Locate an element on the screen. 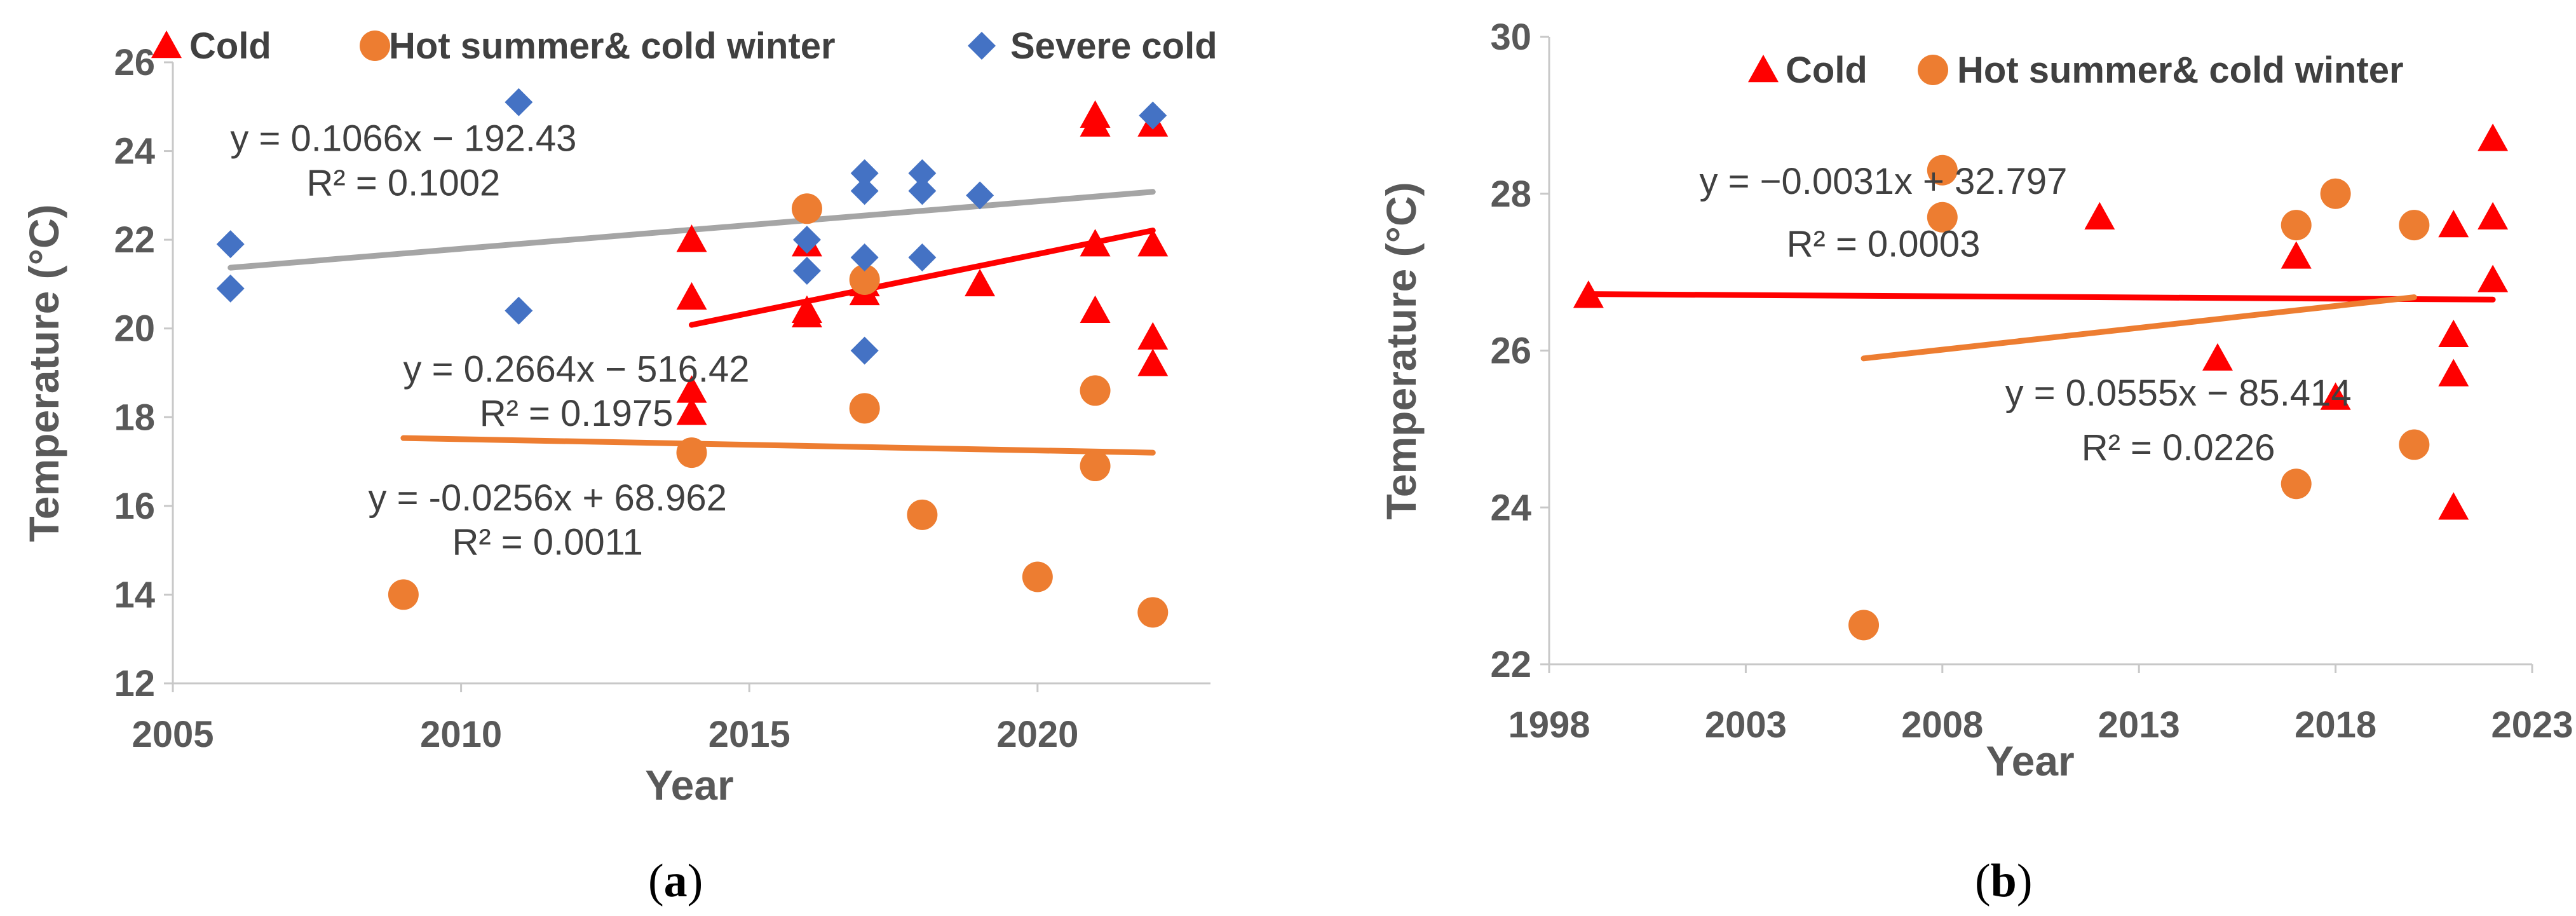 This screenshot has height=916, width=2576. y-tick-label: 16 is located at coordinates (134, 506).